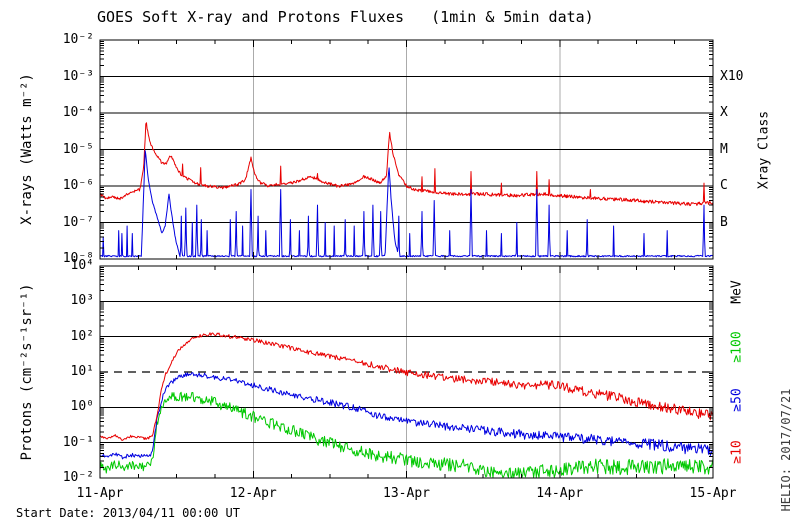 The image size is (800, 530). What do you see at coordinates (724, 149) in the screenshot?
I see `xray-class-tick: M` at bounding box center [724, 149].